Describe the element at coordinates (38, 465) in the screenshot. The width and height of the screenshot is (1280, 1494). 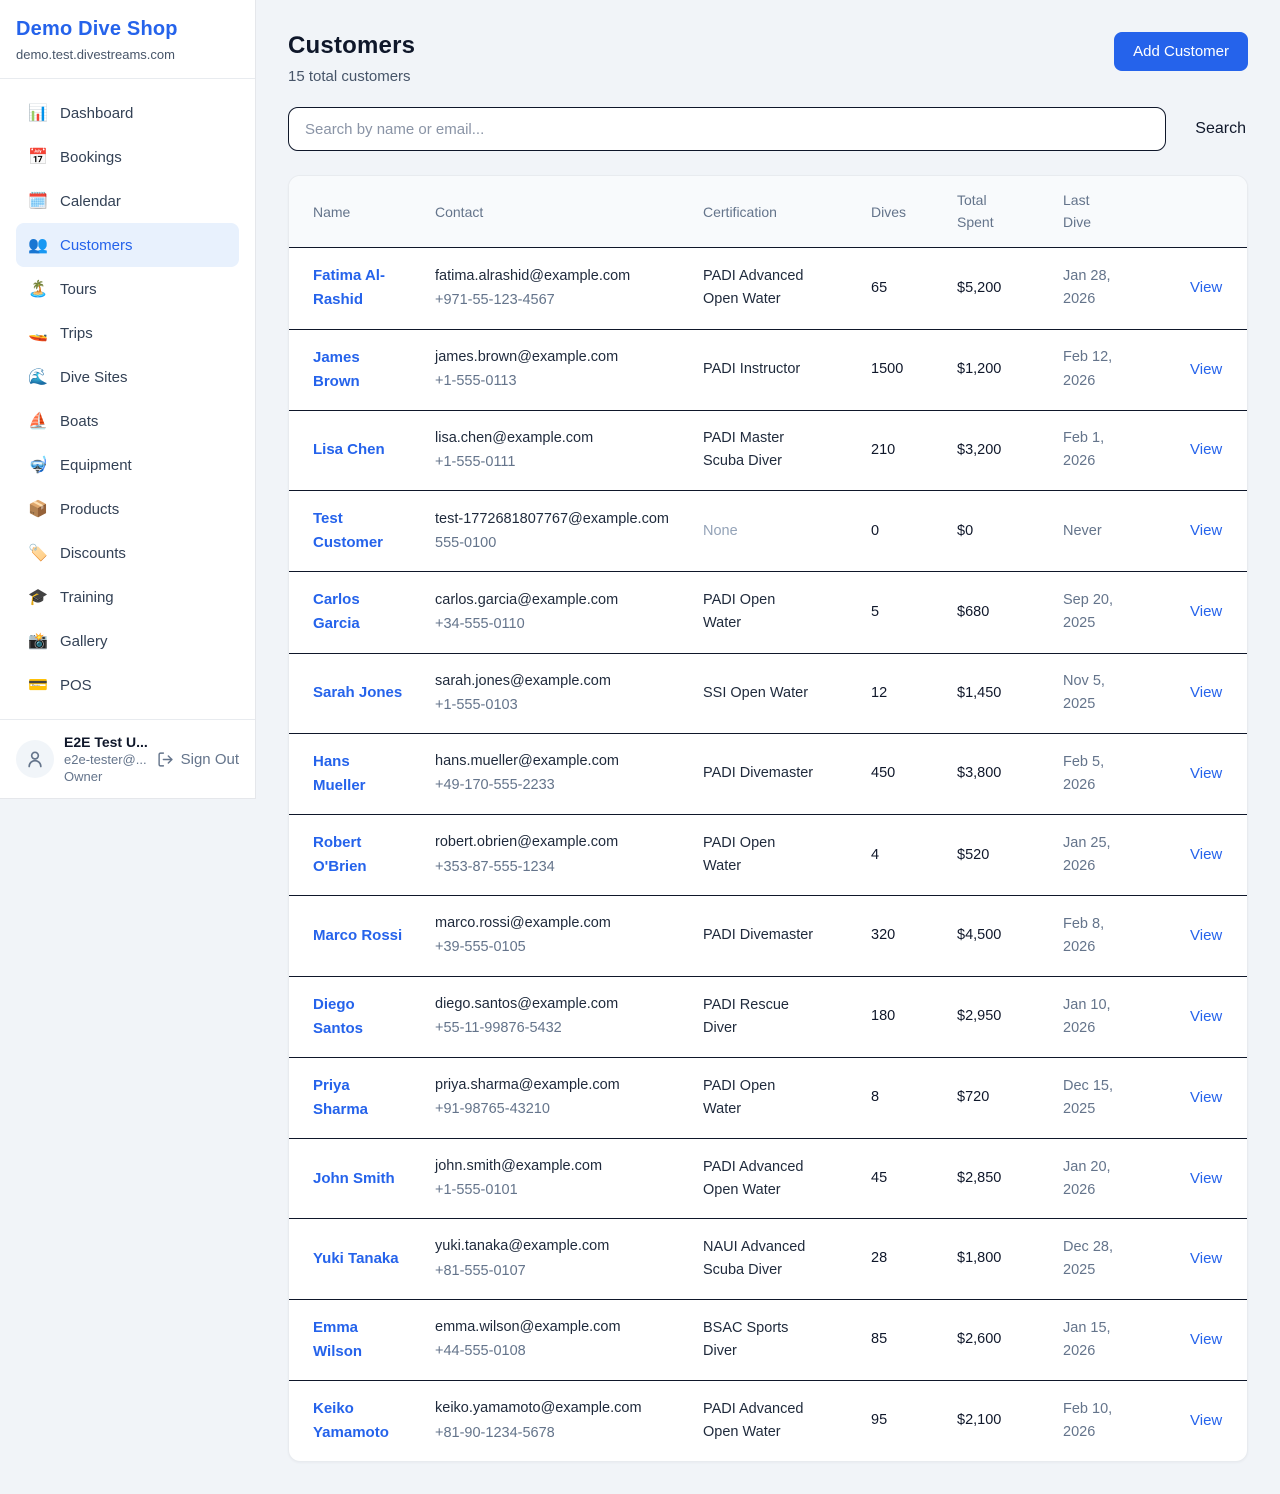
I see `equipment-icon: 🤿` at that location.